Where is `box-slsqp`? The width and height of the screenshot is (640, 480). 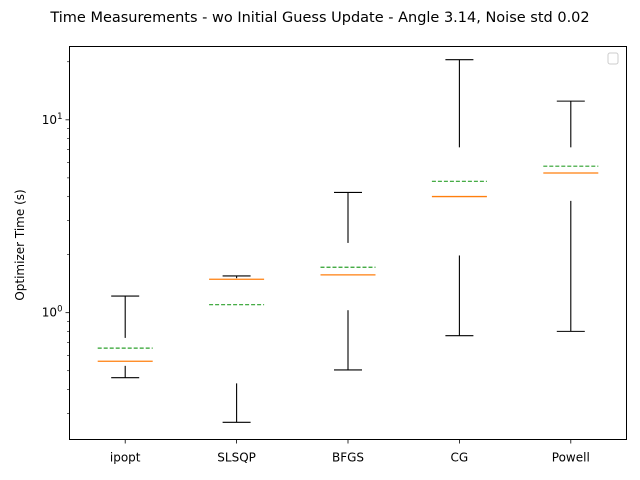
box-slsqp is located at coordinates (237, 349).